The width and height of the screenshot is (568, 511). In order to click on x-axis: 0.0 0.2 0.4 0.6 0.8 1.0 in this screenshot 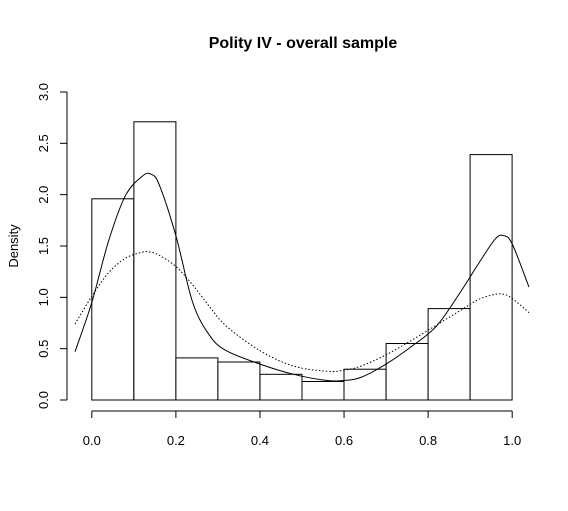, I will do `click(302, 429)`.